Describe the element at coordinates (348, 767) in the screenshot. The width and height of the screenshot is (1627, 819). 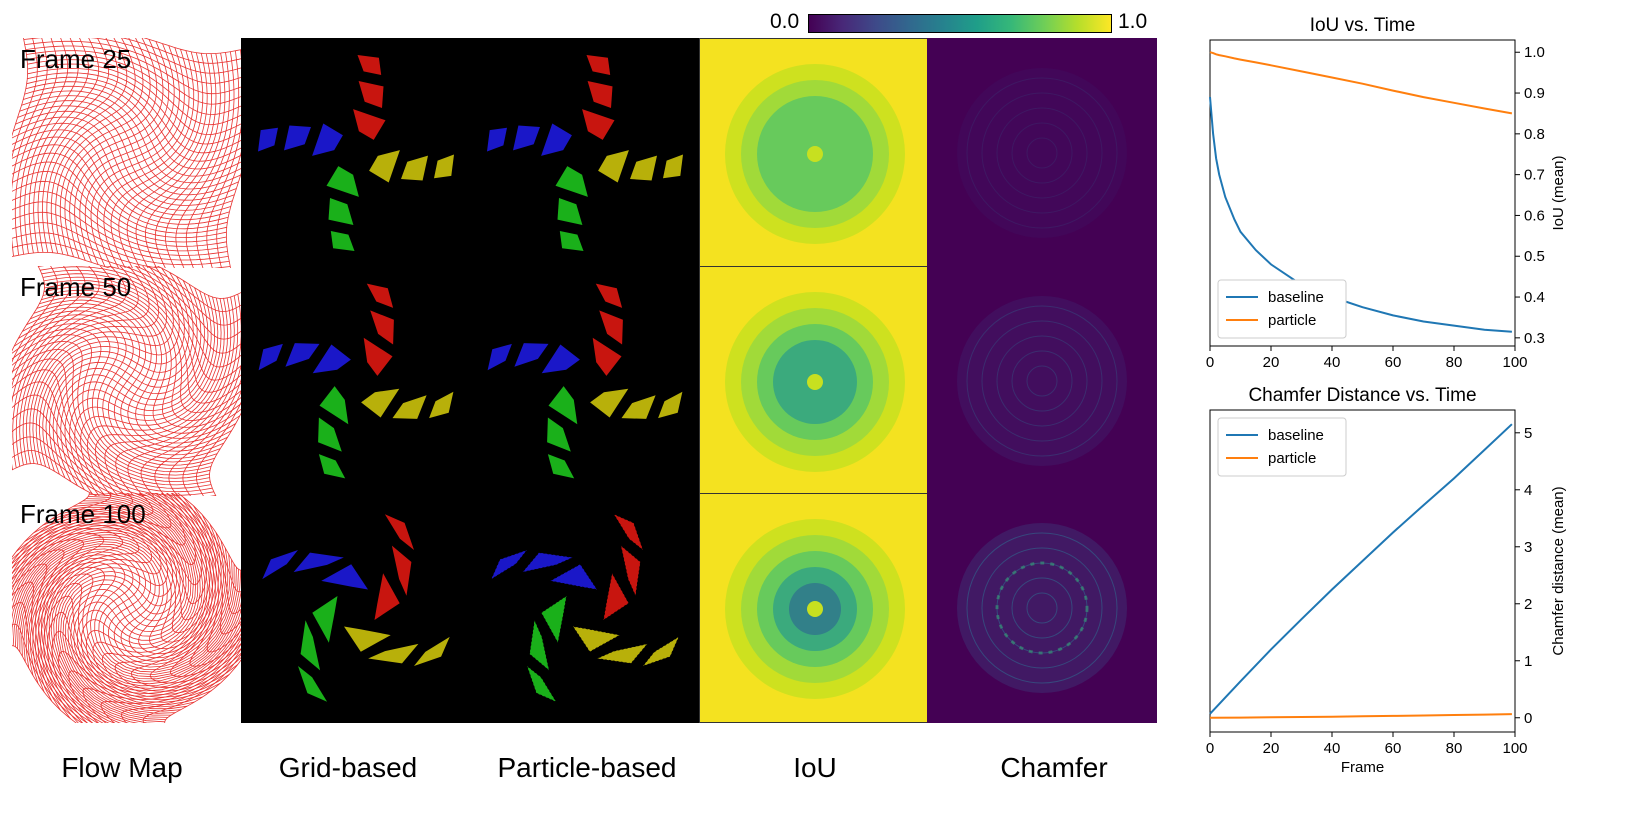
I see `column-label-grid-based: Grid-based` at that location.